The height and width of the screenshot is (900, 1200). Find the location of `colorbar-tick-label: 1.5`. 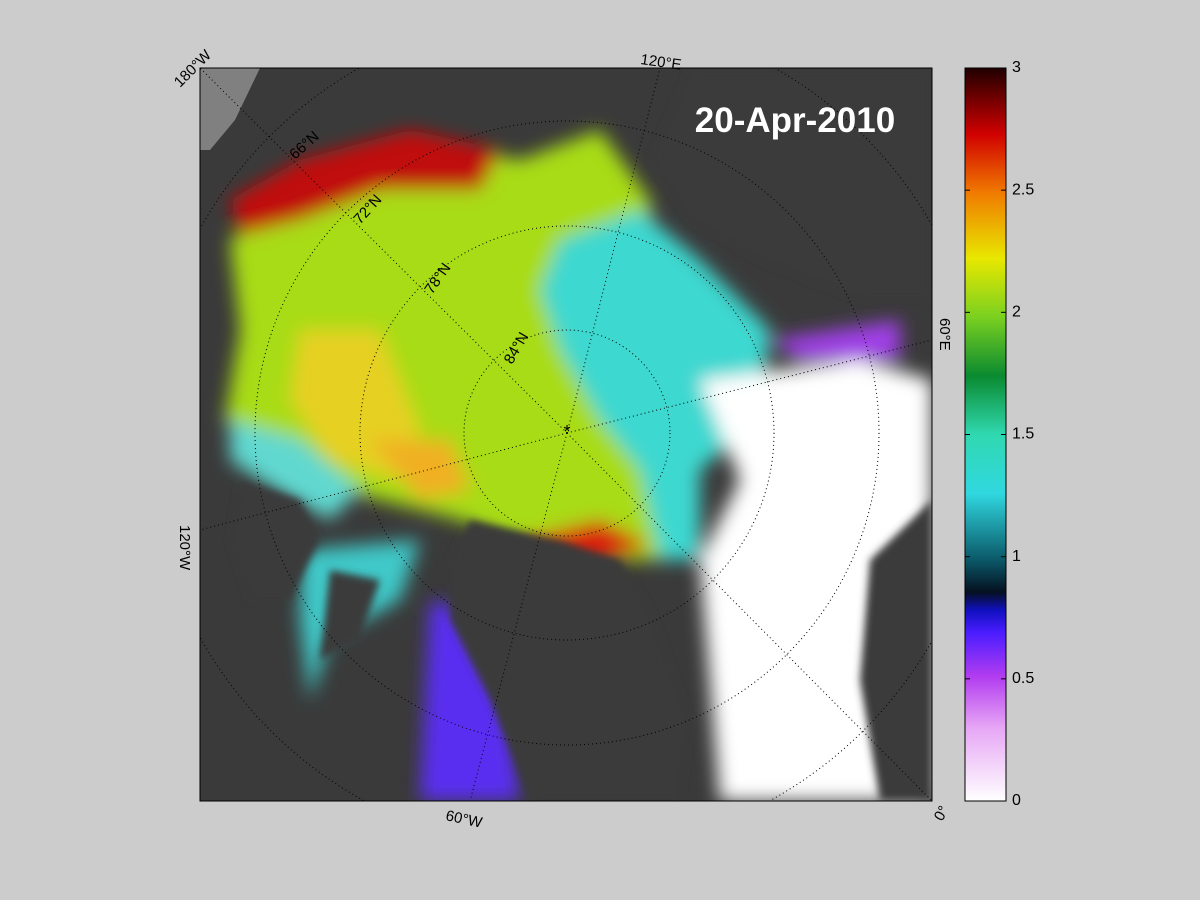

colorbar-tick-label: 1.5 is located at coordinates (1023, 434).